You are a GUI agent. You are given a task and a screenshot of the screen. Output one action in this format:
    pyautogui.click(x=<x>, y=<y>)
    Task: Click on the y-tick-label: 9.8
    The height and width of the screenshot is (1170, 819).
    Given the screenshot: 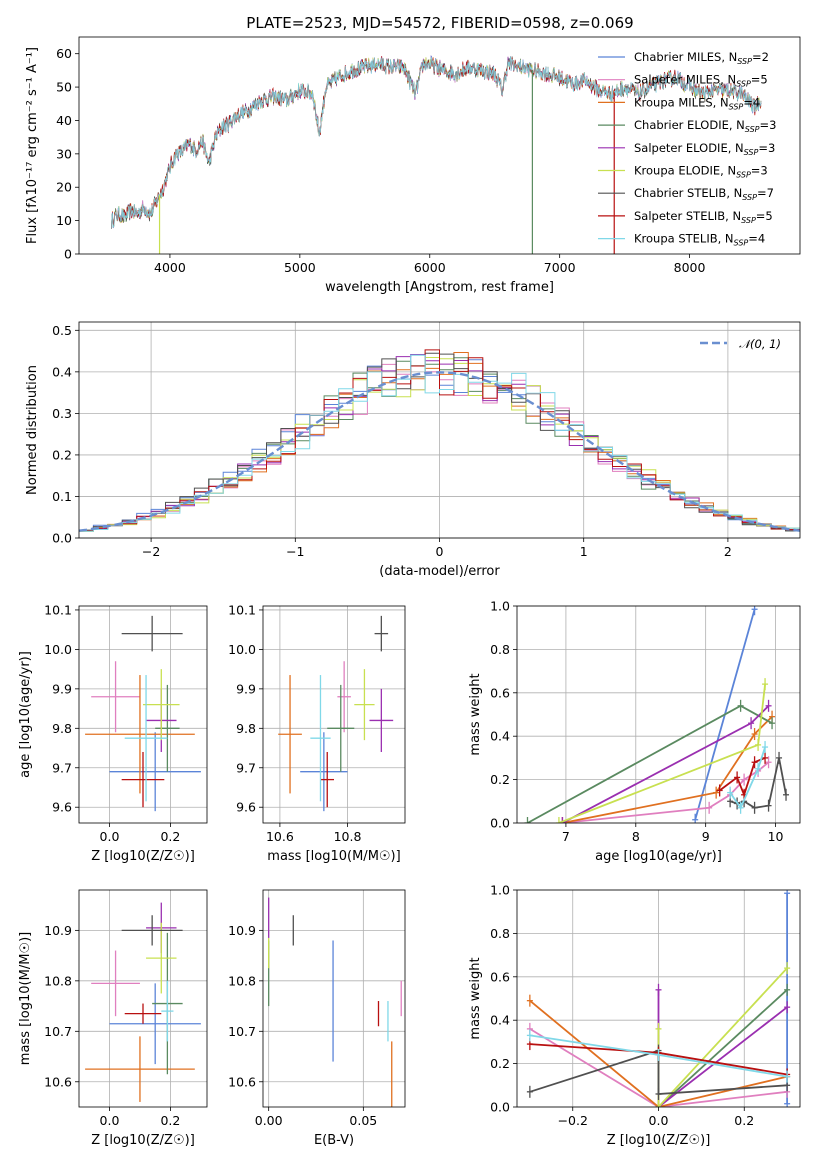 What is the action you would take?
    pyautogui.click(x=246, y=728)
    